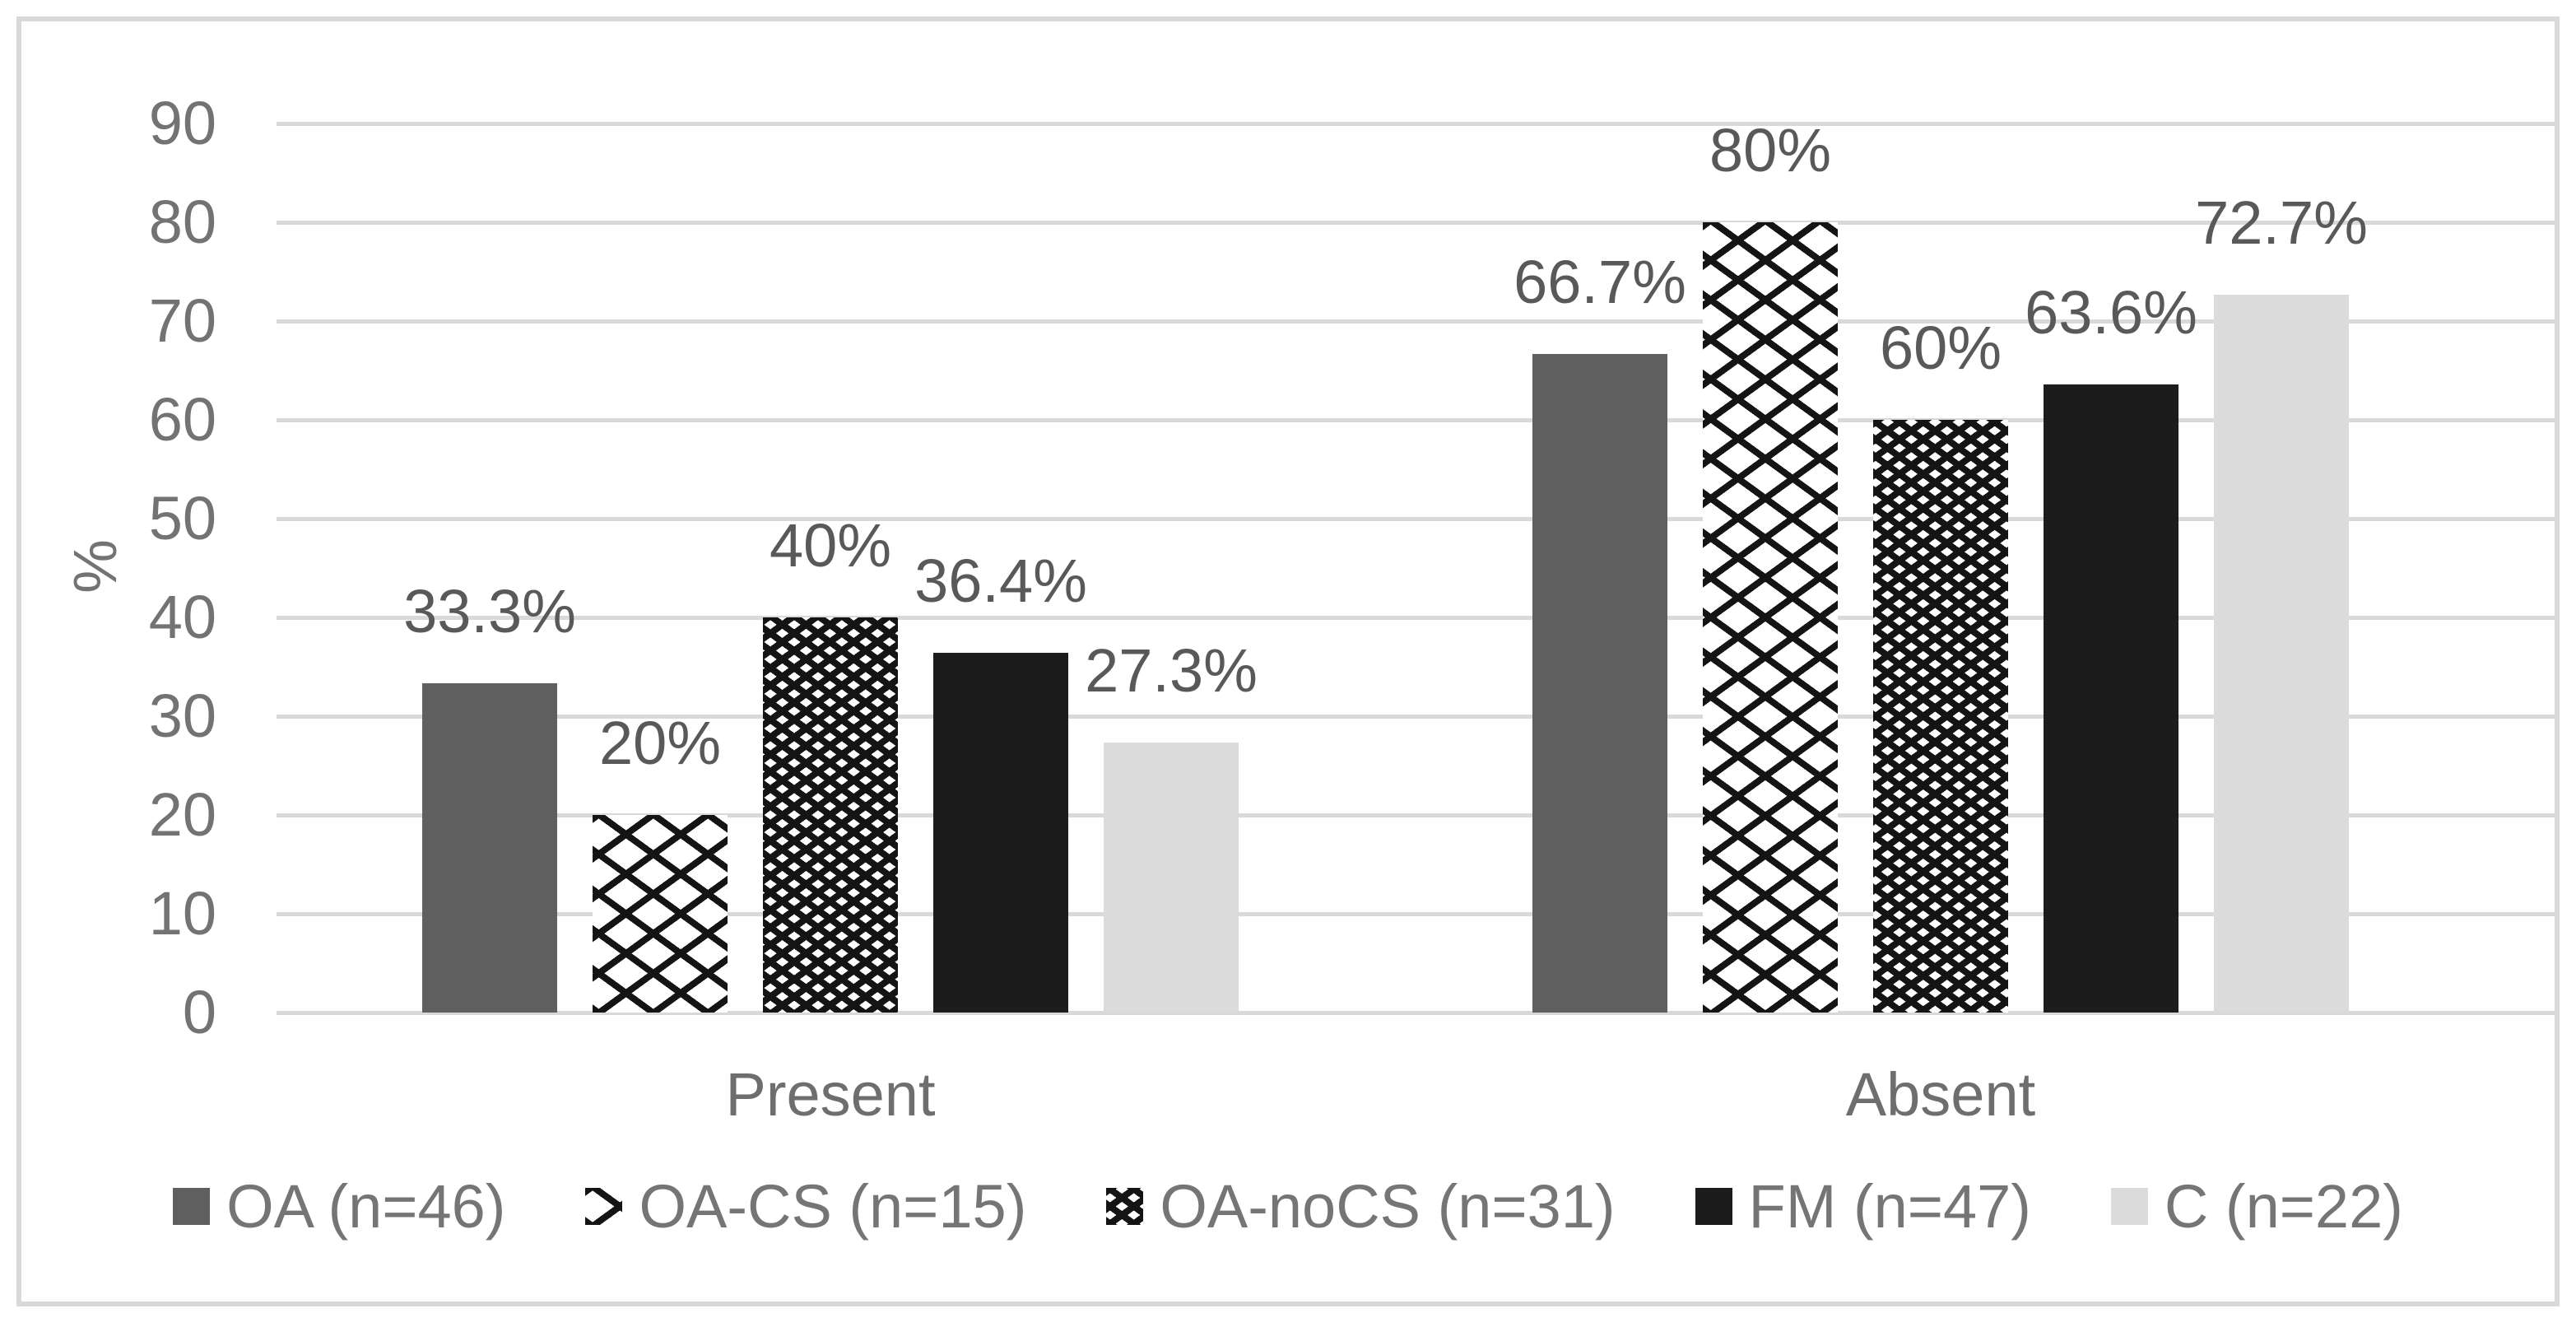 The image size is (2576, 1327). I want to click on y-tick-label: 80, so click(182, 222).